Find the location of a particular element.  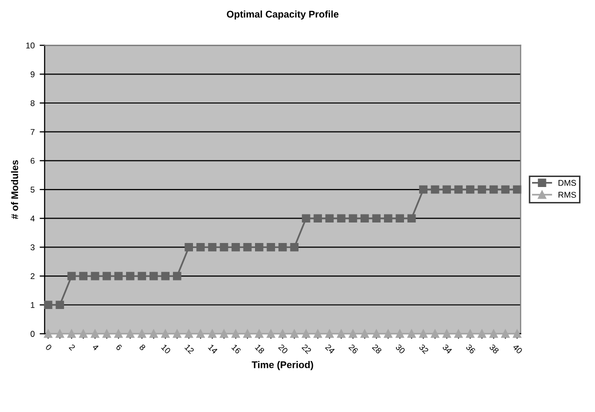

y-tick-label: 1 is located at coordinates (32, 305).